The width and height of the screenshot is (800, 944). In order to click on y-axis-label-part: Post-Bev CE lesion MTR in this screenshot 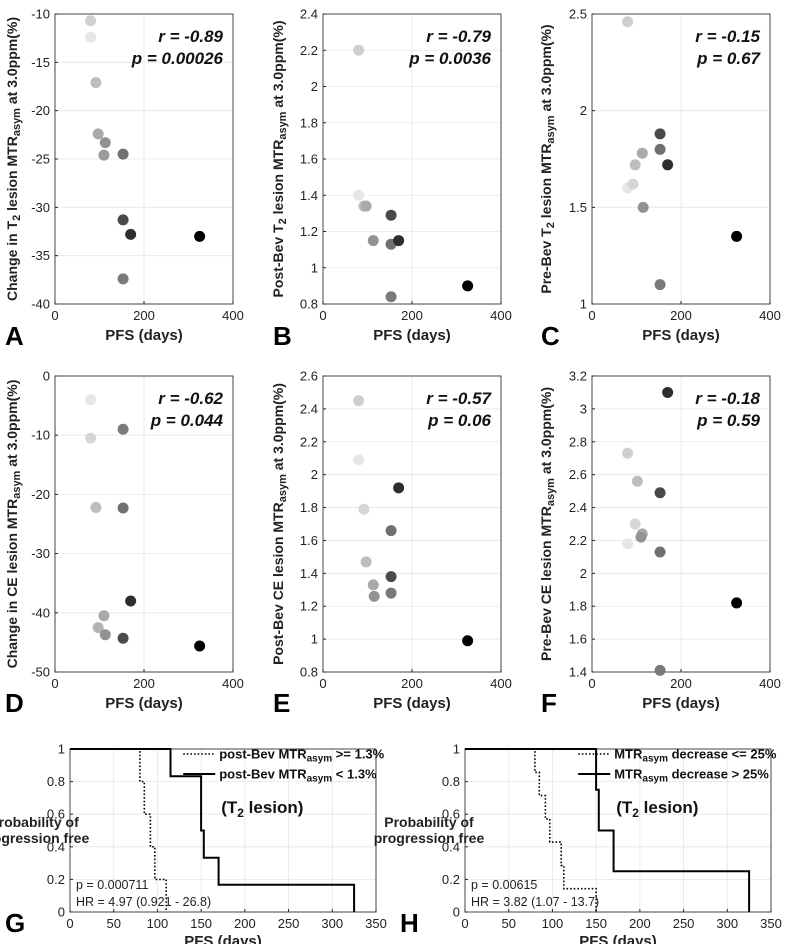, I will do `click(278, 583)`.